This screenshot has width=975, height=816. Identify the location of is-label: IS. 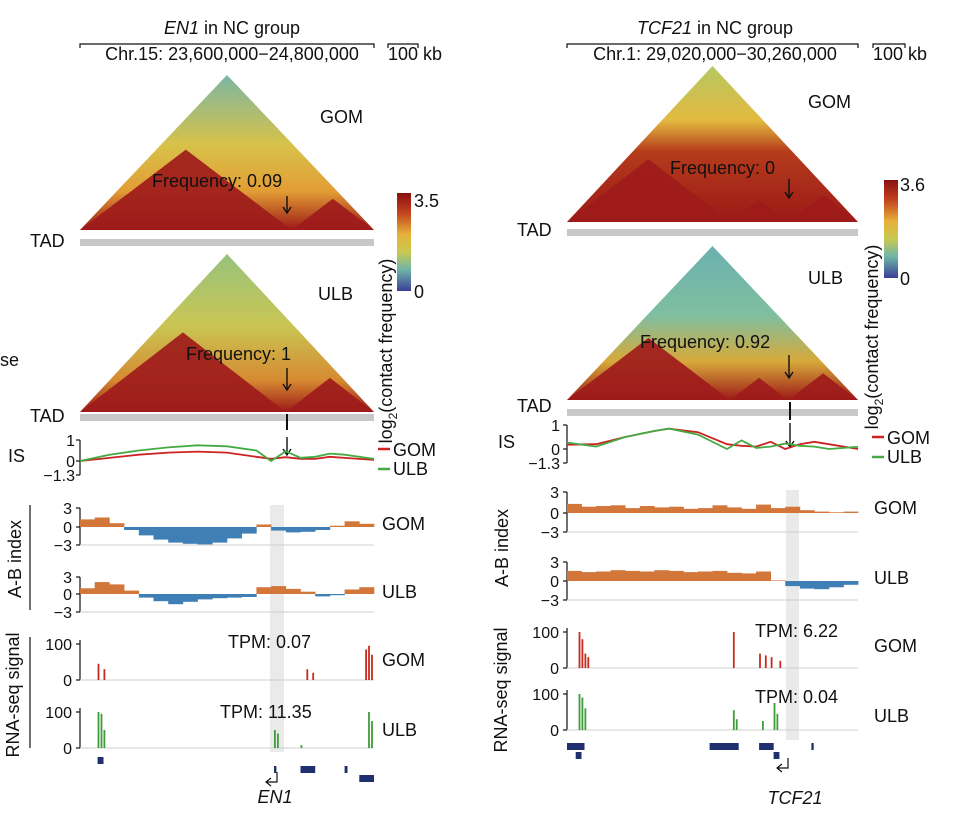
(16, 456).